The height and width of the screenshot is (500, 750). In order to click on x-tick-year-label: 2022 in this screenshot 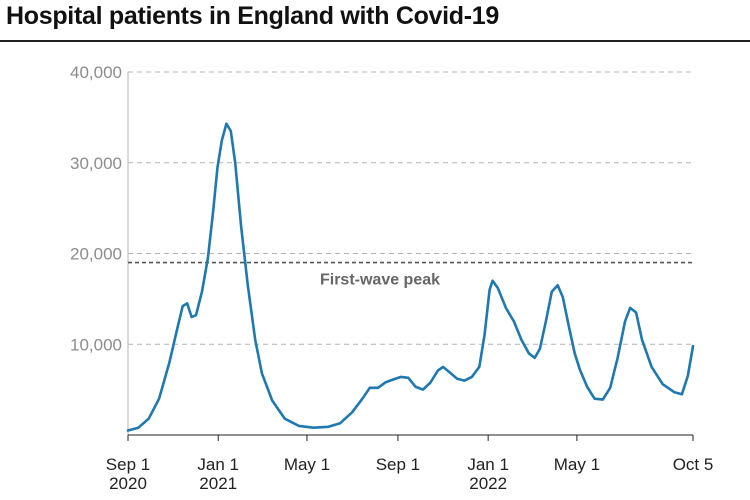, I will do `click(488, 483)`.